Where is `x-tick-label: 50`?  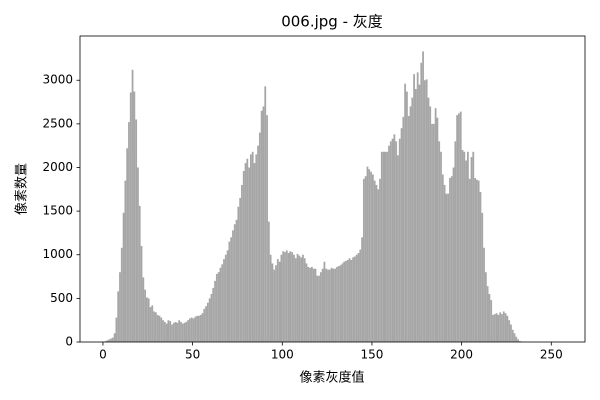
x-tick-label: 50 is located at coordinates (192, 355).